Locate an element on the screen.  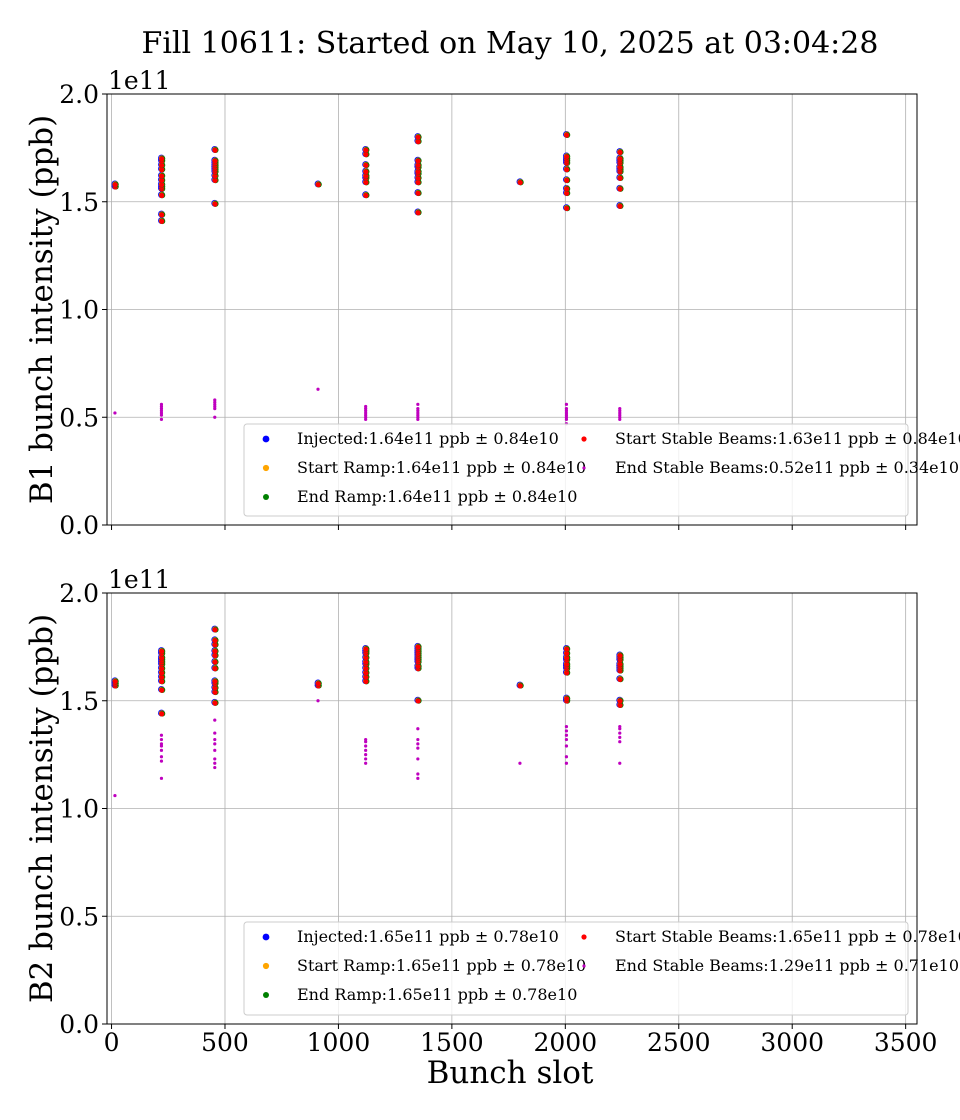
b1-legend-marker-start-stable-beams is located at coordinates (584, 439).